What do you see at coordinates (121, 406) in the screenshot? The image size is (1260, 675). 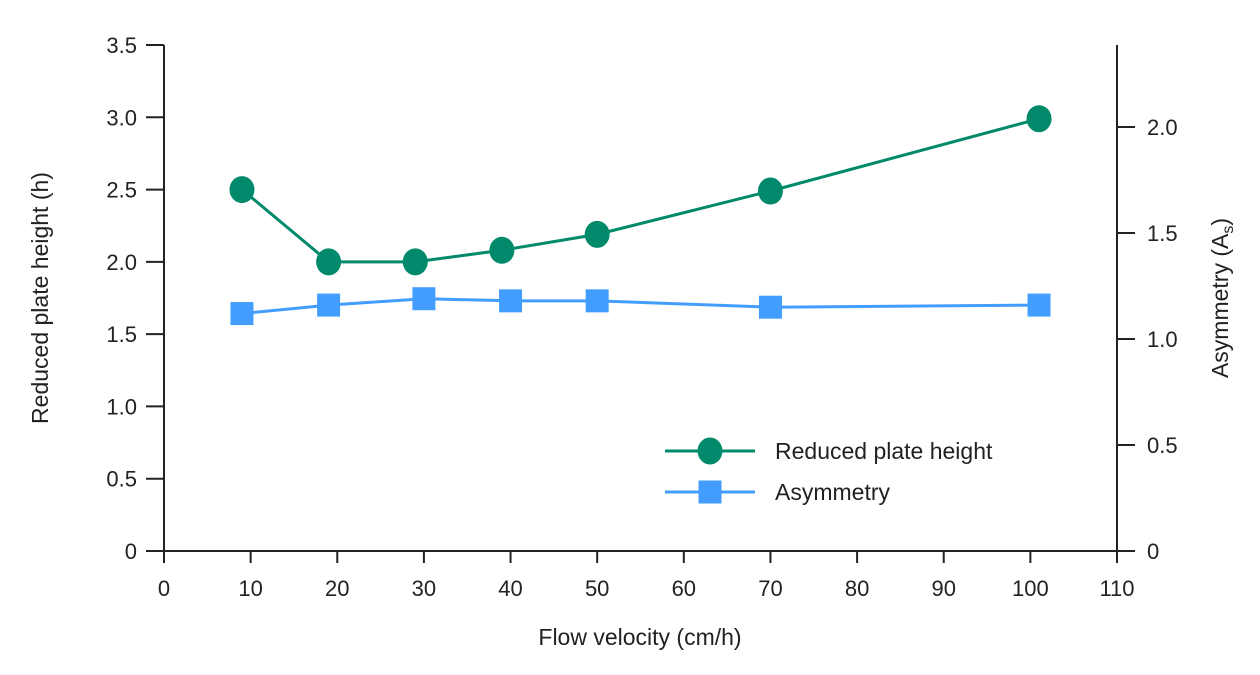 I see `y-tick-label: 1.0` at bounding box center [121, 406].